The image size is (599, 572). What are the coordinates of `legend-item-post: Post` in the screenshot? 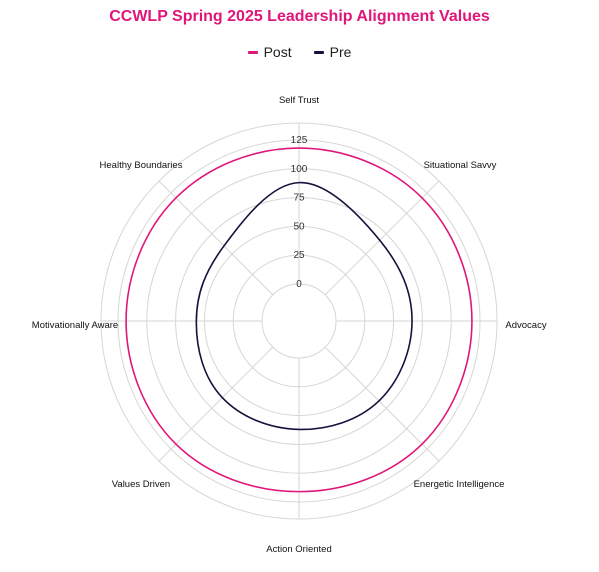 It's located at (269, 52).